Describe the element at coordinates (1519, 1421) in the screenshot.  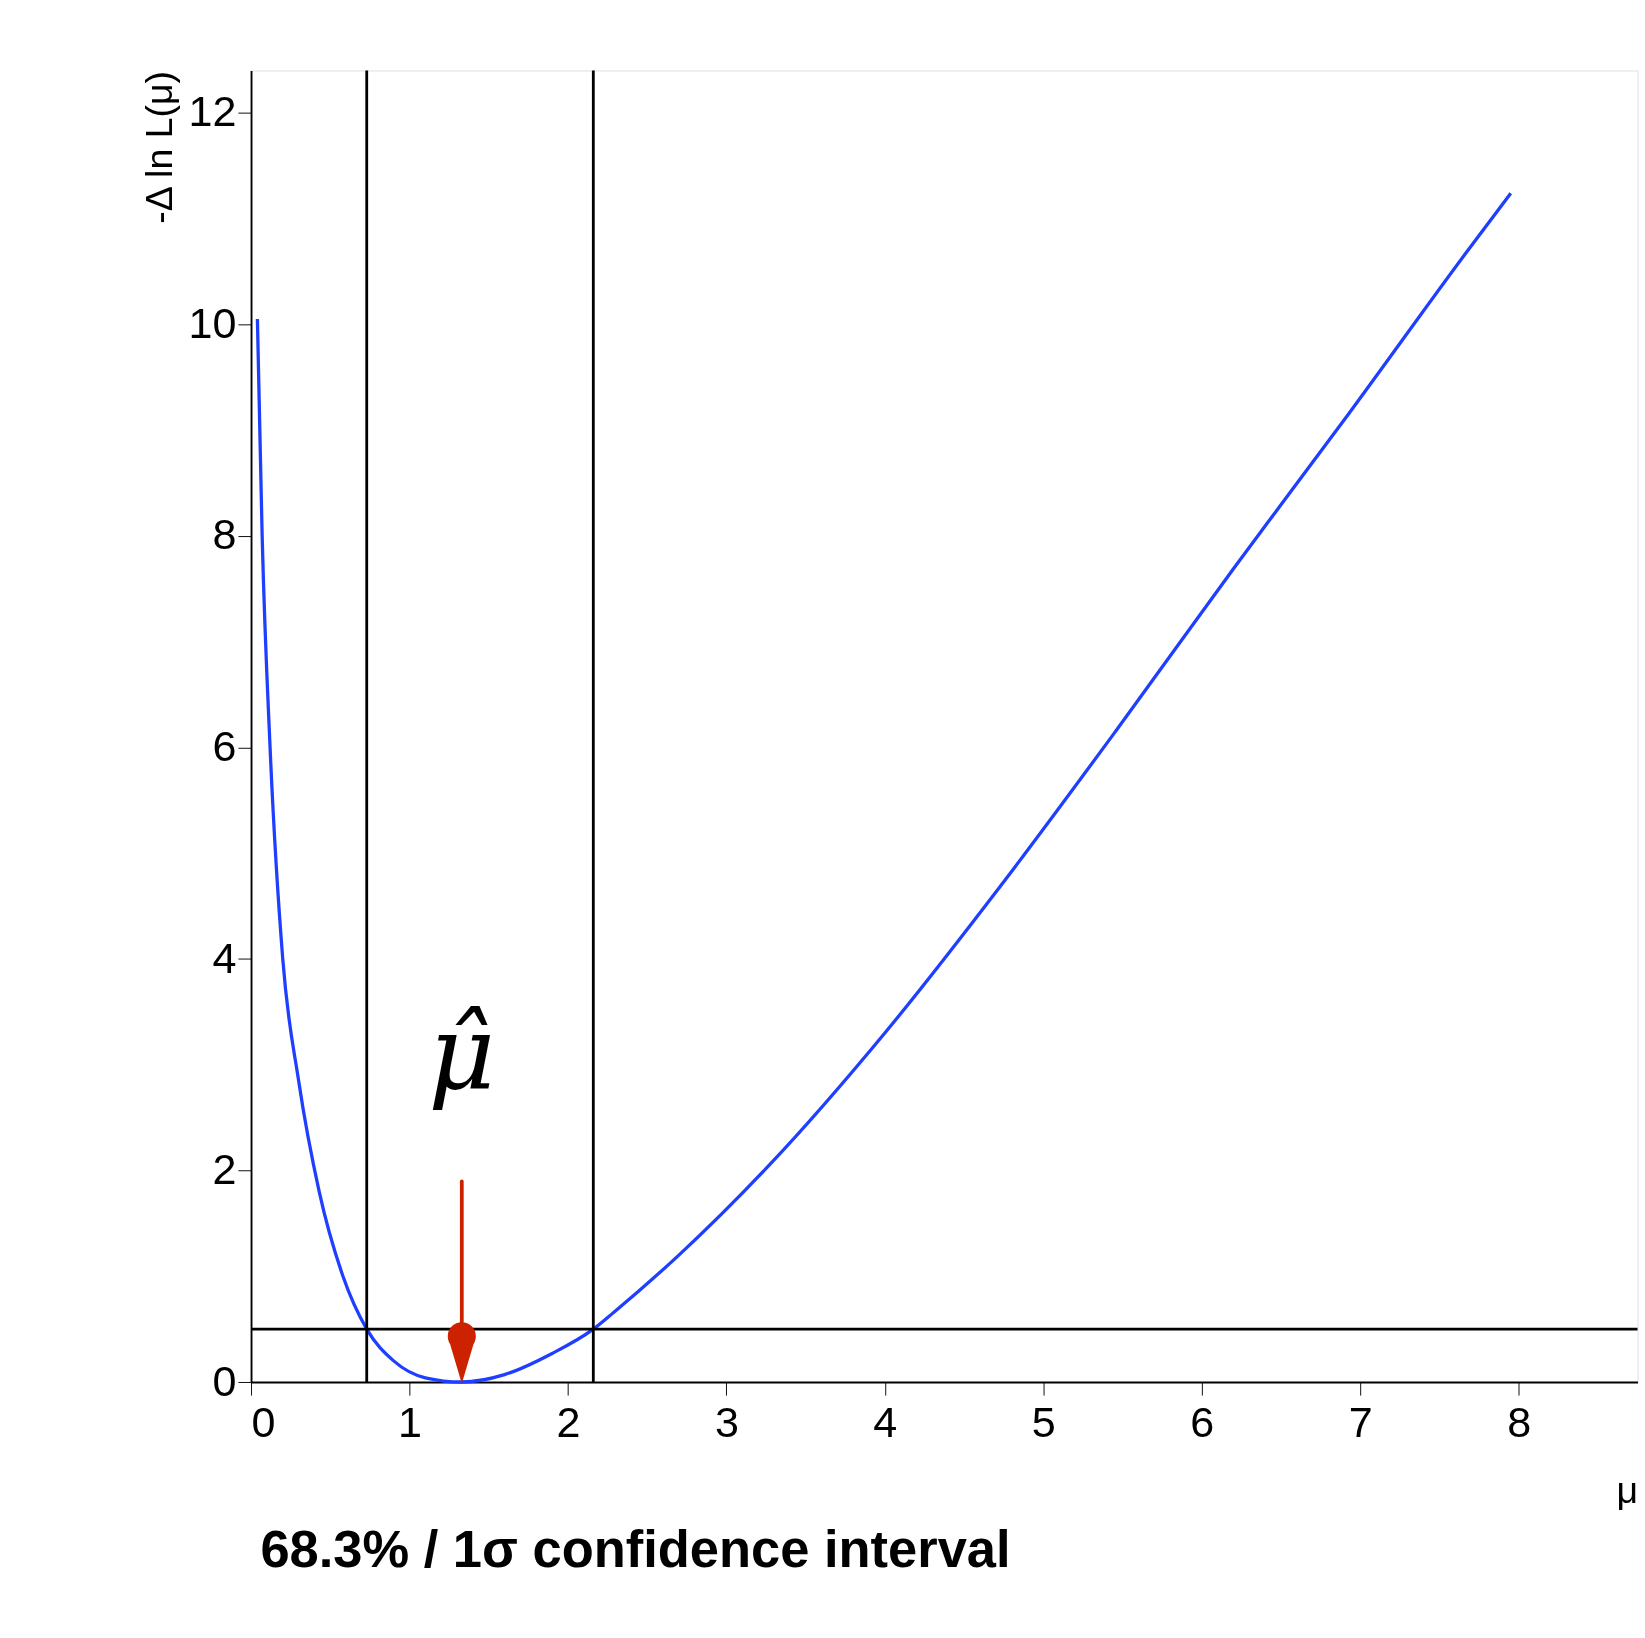
I see `x-tick-label: 8` at that location.